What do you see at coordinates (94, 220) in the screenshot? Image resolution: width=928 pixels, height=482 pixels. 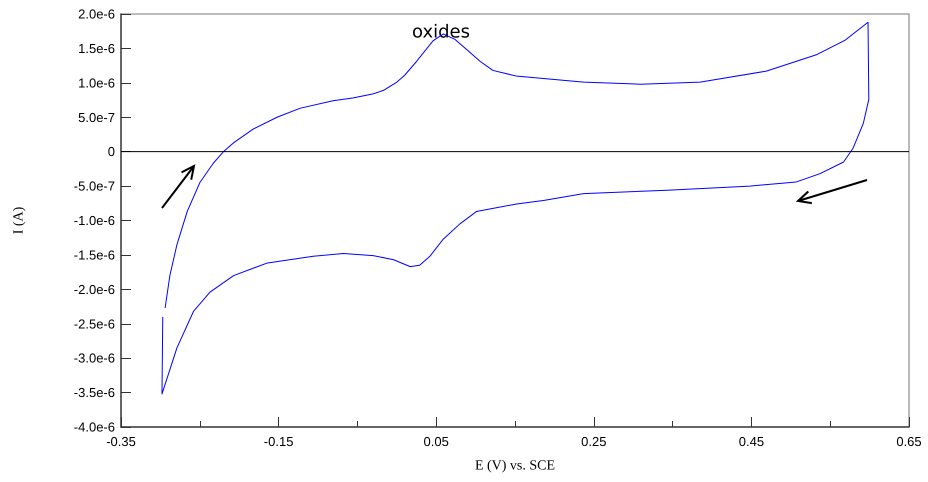 I see `y-tick-label: -1.0e-6` at bounding box center [94, 220].